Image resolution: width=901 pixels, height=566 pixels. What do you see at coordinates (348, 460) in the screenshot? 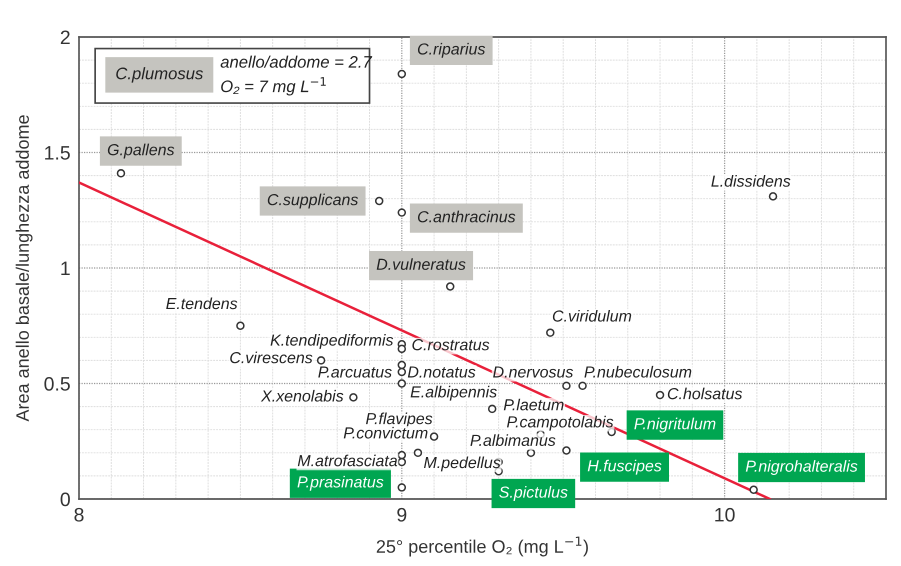
I see `data-label: M.atrofasciata` at bounding box center [348, 460].